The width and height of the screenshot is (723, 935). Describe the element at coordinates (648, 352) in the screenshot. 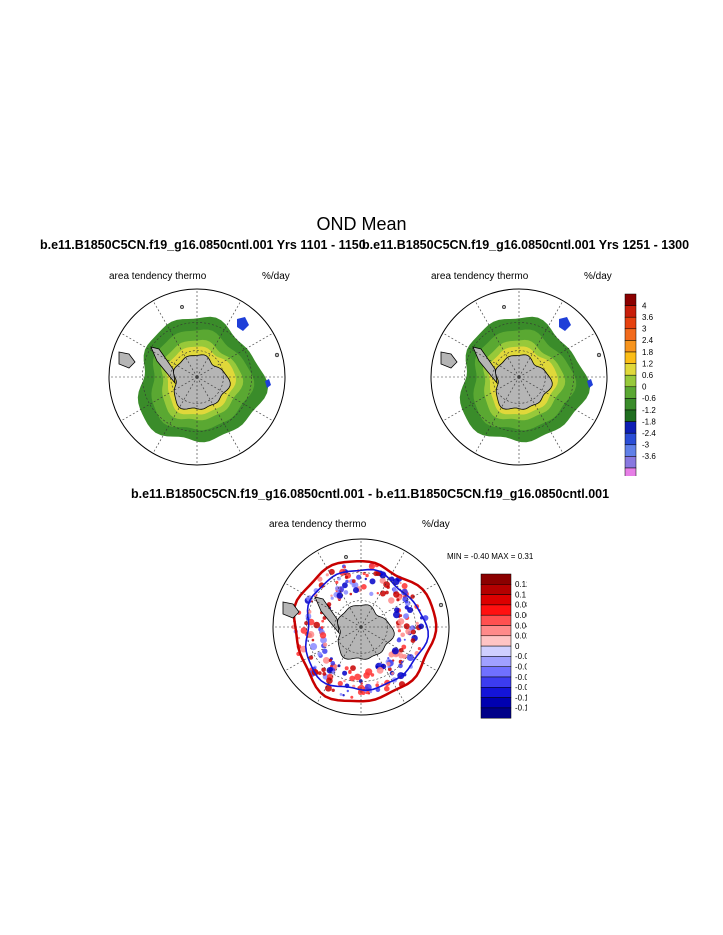

I see `colorbar-tick-label: 1.8` at that location.